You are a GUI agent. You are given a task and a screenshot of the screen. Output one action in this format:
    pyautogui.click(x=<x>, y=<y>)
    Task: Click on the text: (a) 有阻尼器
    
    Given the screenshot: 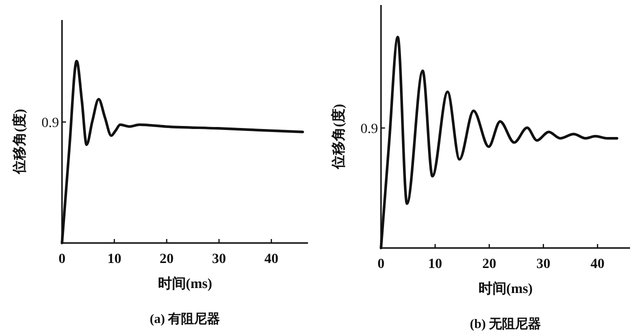 What is the action you would take?
    pyautogui.click(x=185, y=318)
    